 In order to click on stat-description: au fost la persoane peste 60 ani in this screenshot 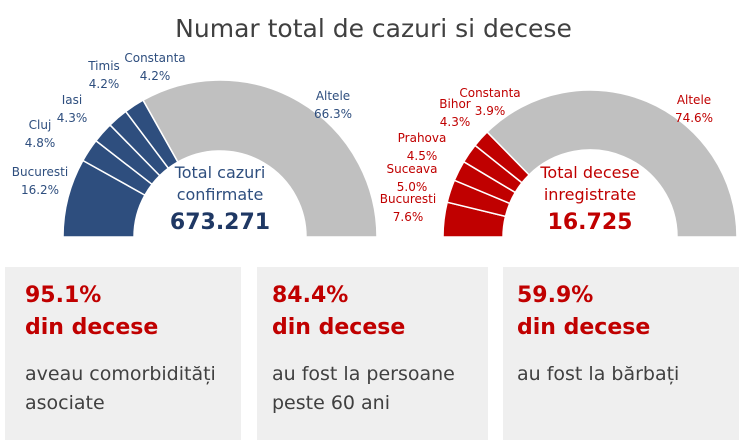, I will do `click(363, 388)`.